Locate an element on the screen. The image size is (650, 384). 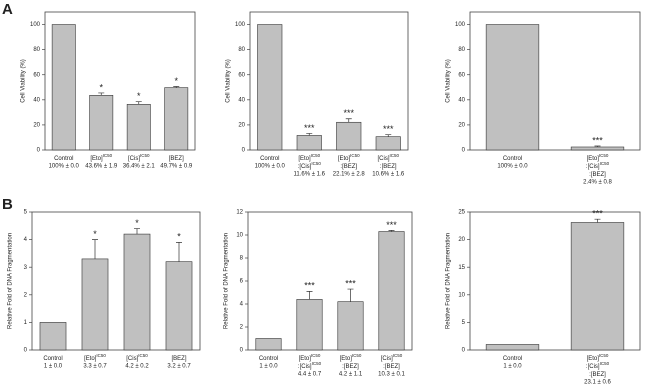
value-label: 49.7% ± 0.9 is located at coordinates (176, 167).